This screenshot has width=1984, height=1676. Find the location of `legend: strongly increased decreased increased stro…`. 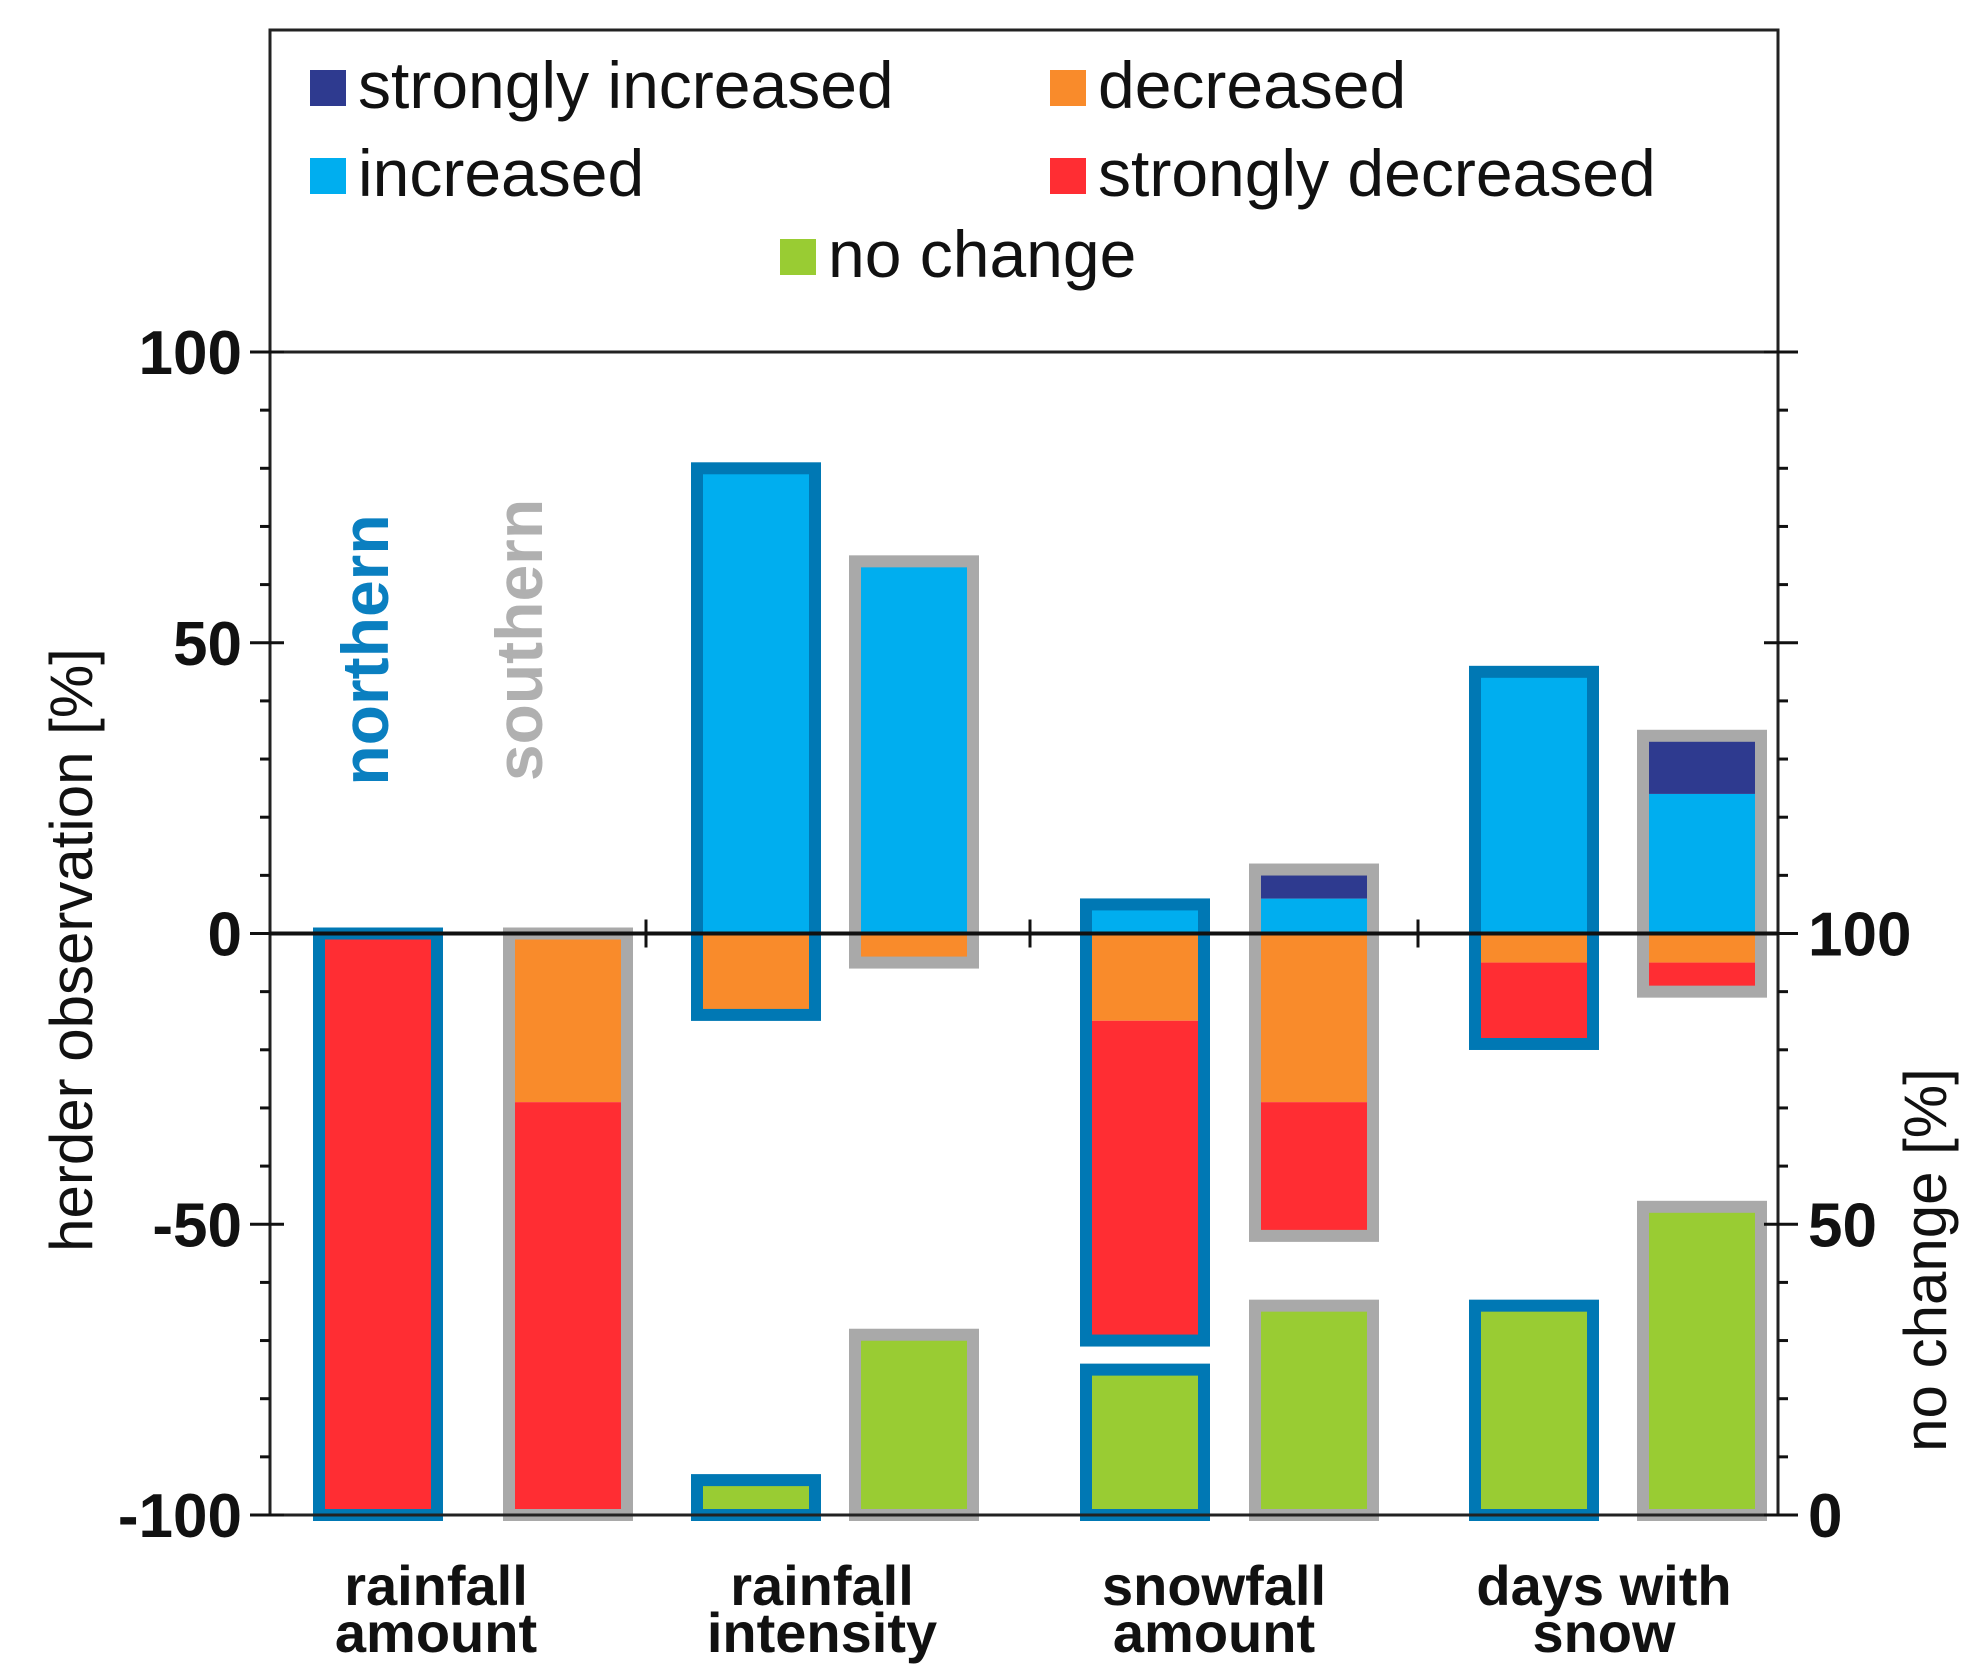

legend: strongly increased decreased increased stro… is located at coordinates (1024, 191).